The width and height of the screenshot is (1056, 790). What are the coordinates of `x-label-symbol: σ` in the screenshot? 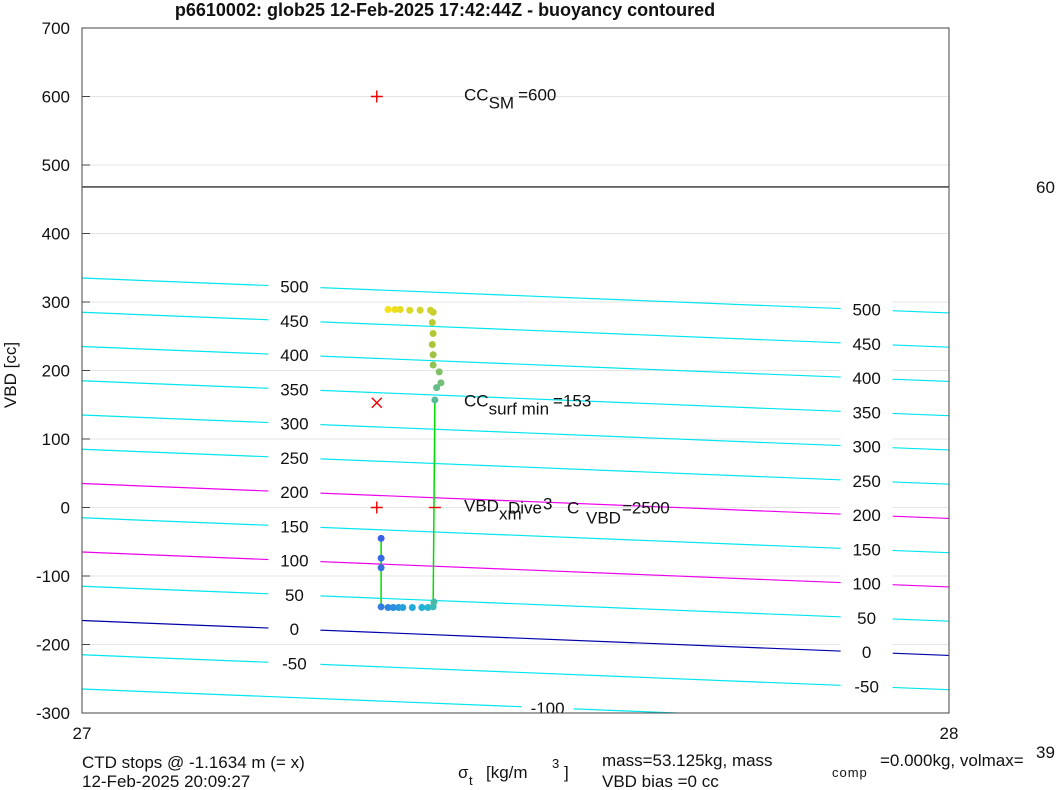 It's located at (463, 772).